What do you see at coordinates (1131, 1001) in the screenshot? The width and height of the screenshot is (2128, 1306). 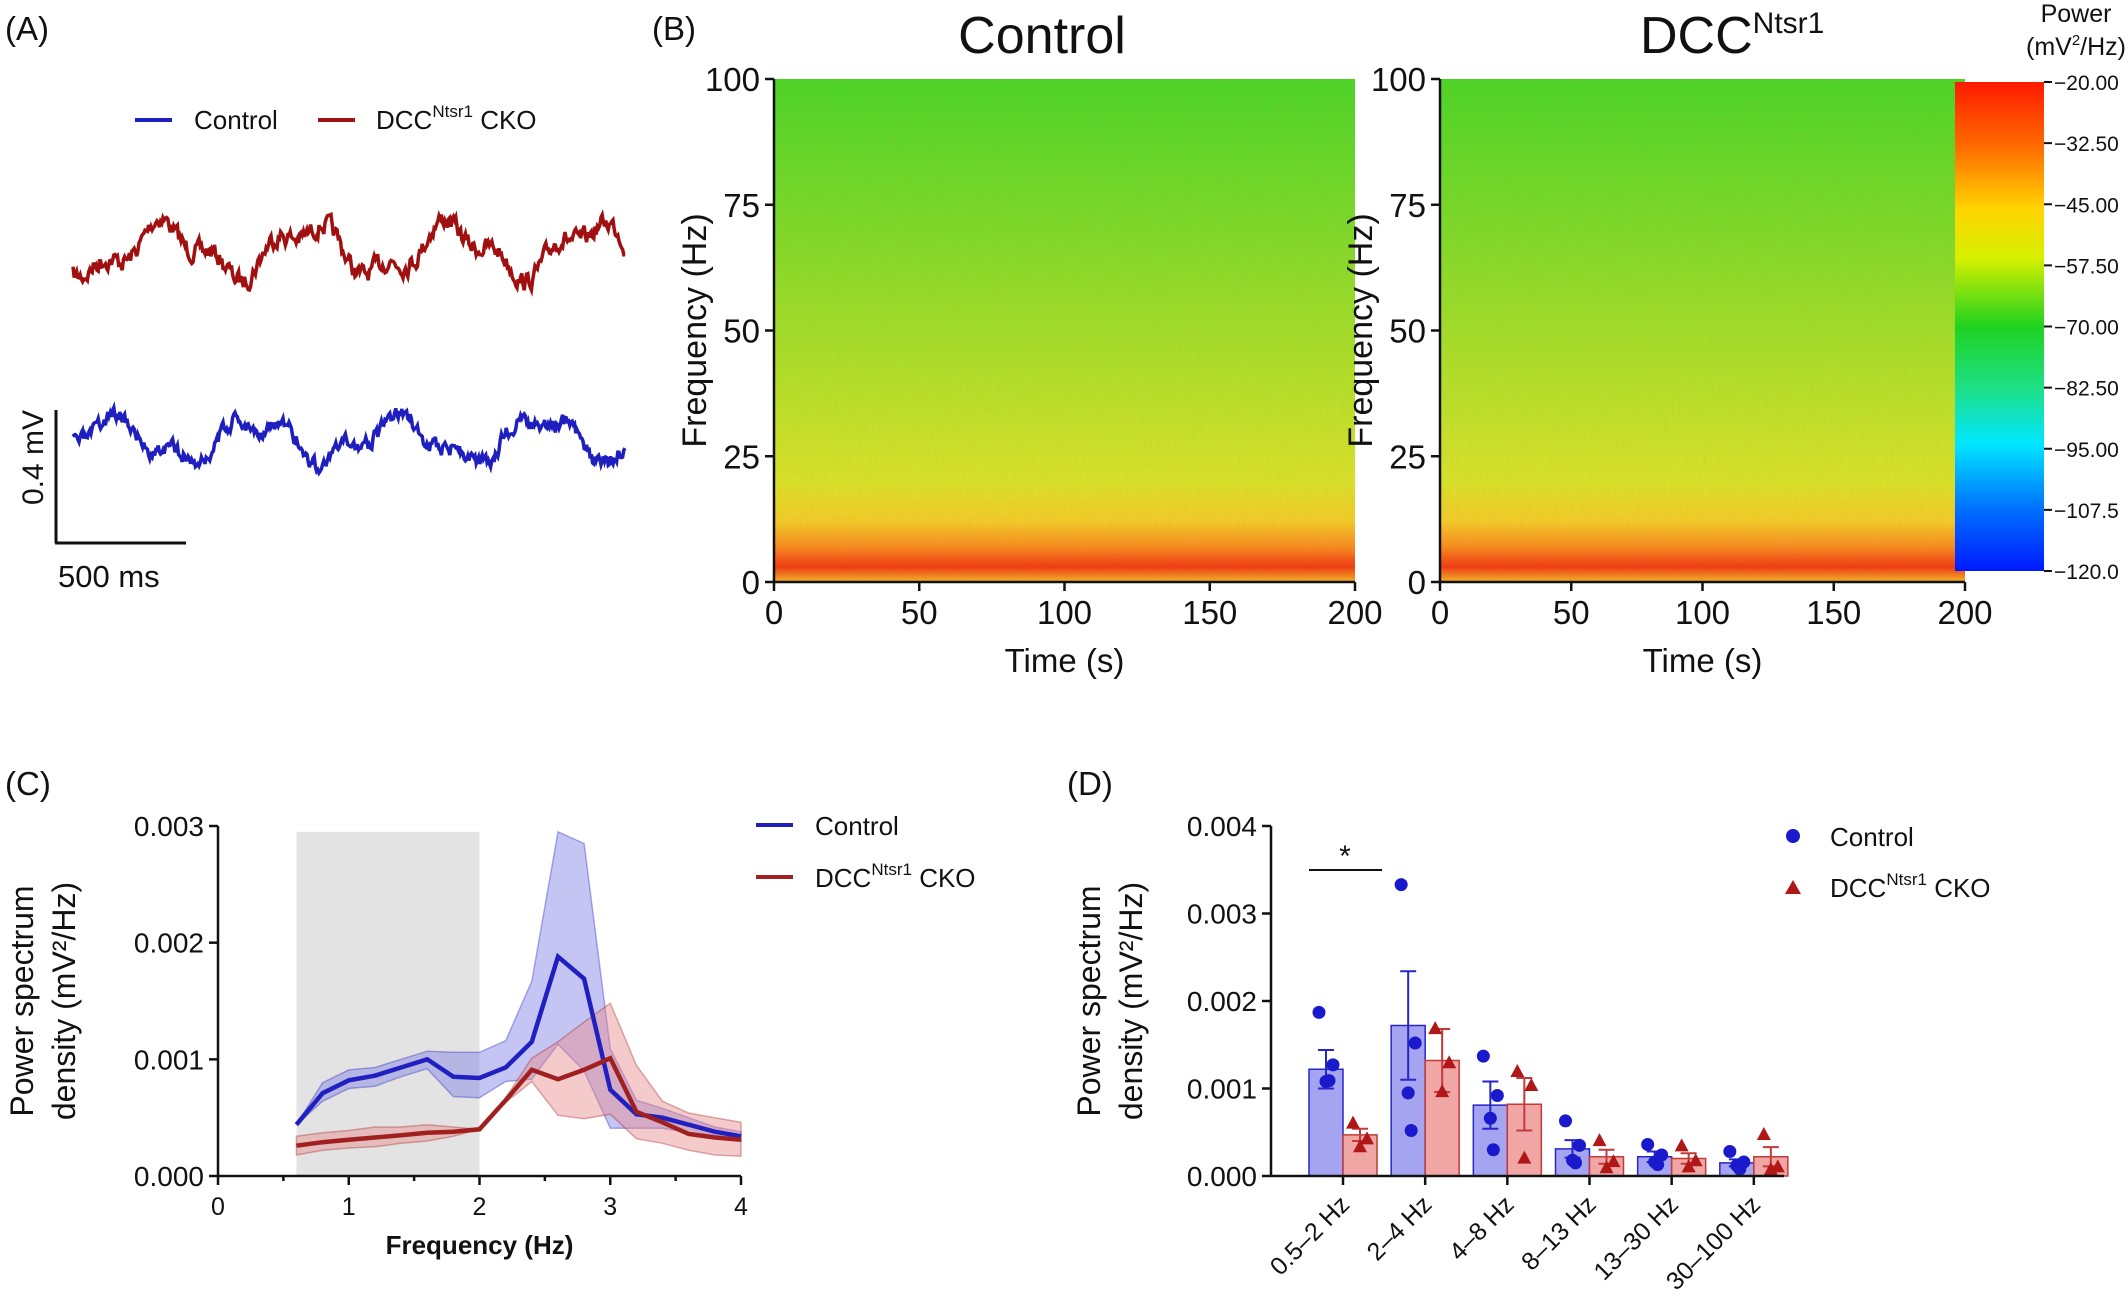 I see `bar-y-axis-label-line2: density (mV²/Hz)` at bounding box center [1131, 1001].